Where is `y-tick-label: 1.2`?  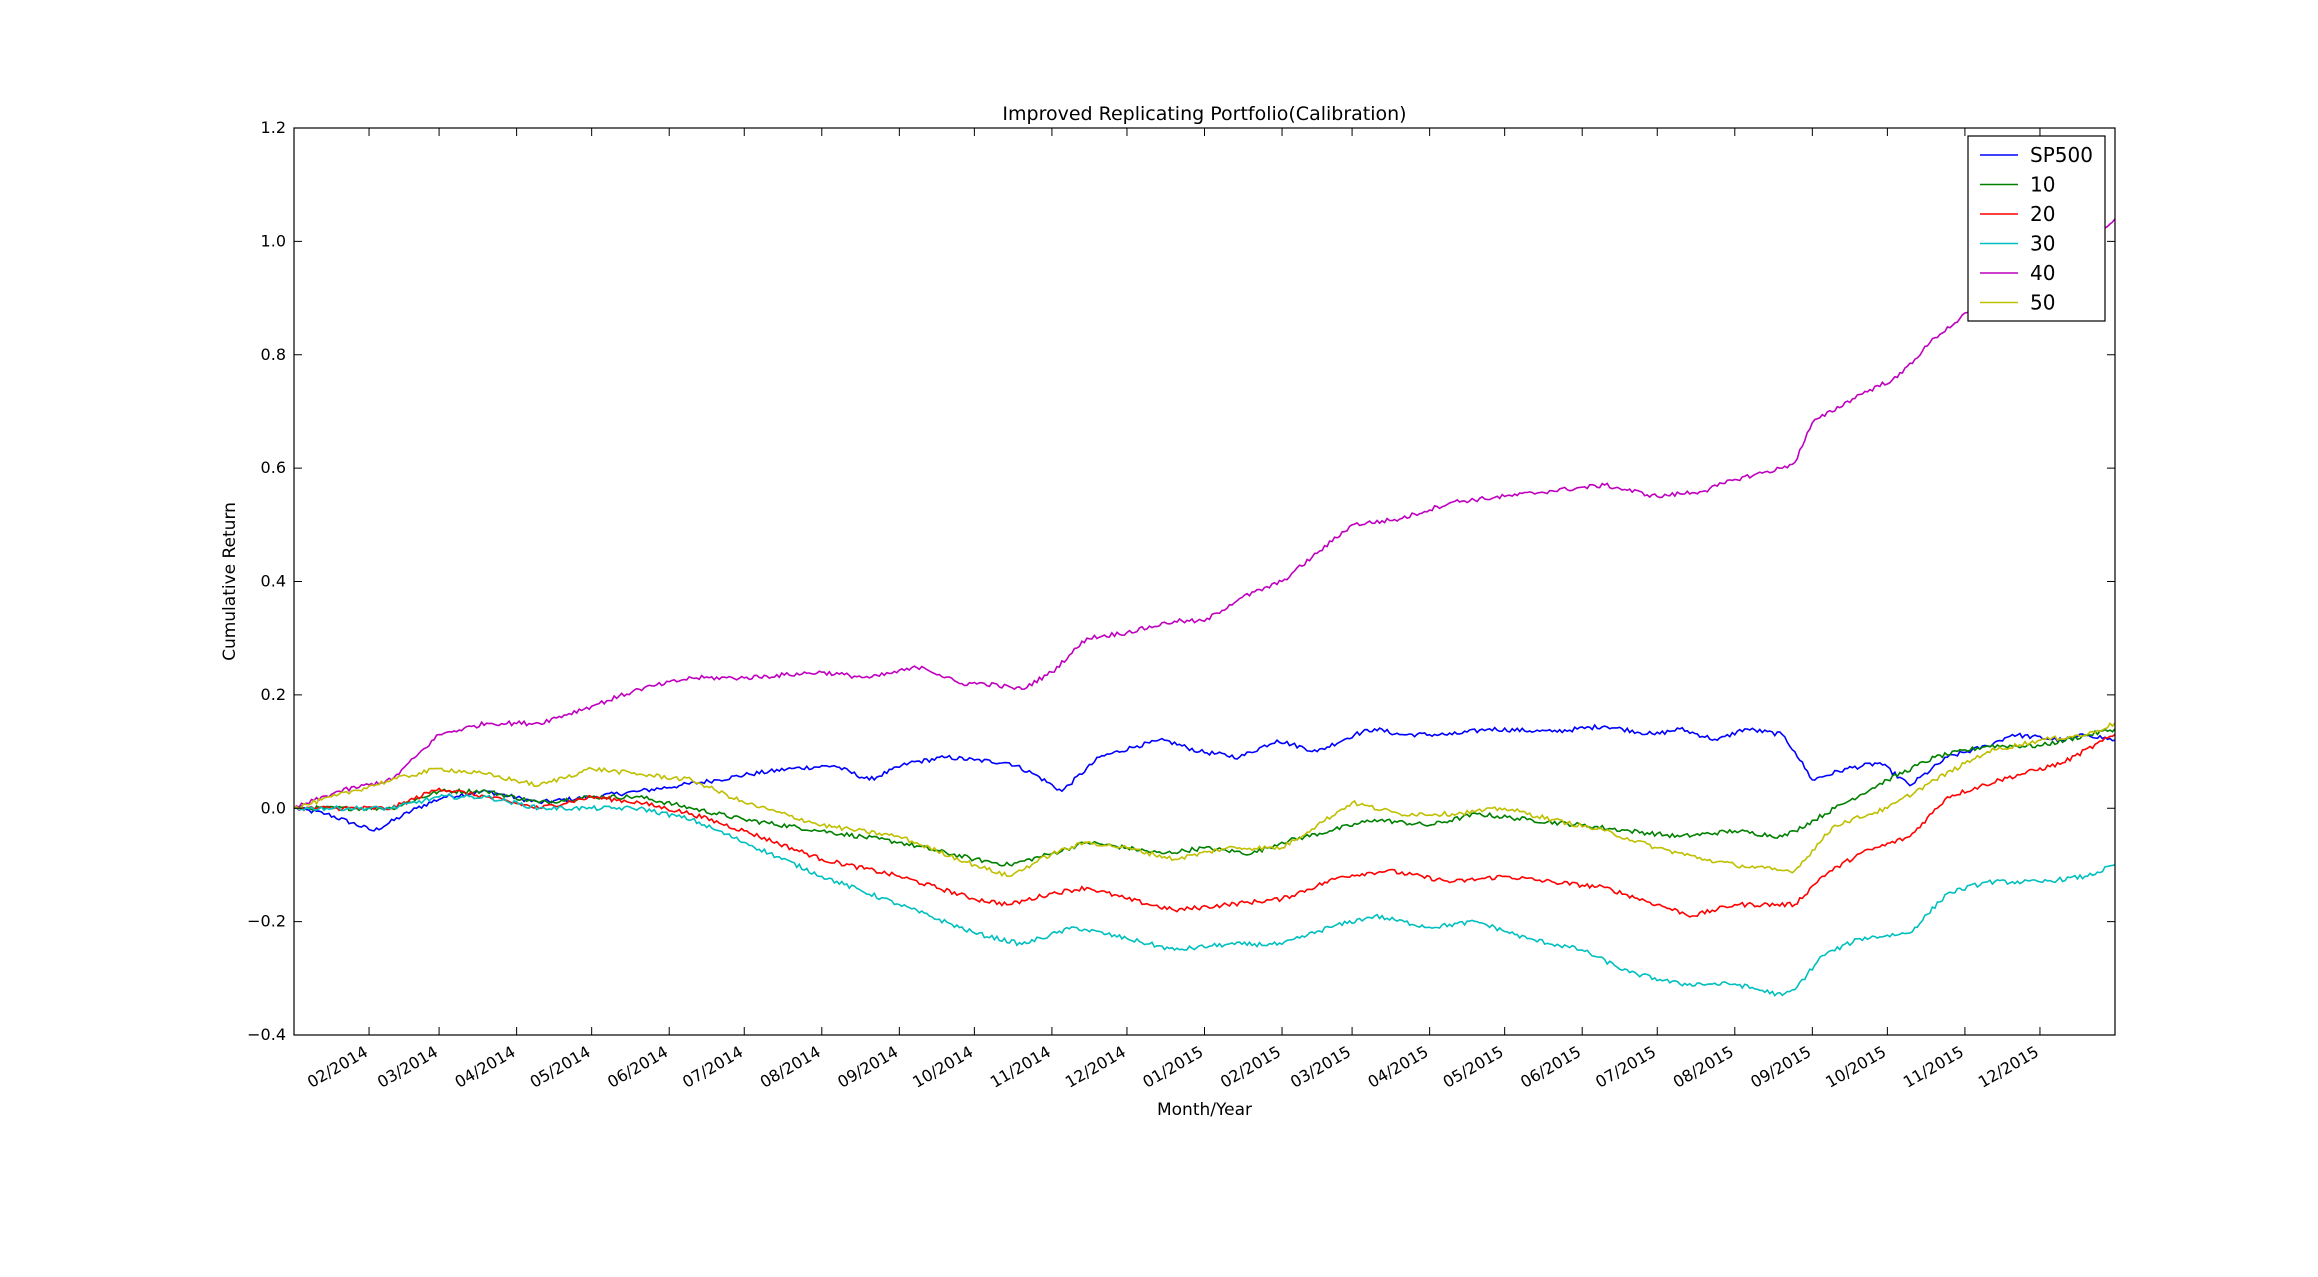 y-tick-label: 1.2 is located at coordinates (273, 127).